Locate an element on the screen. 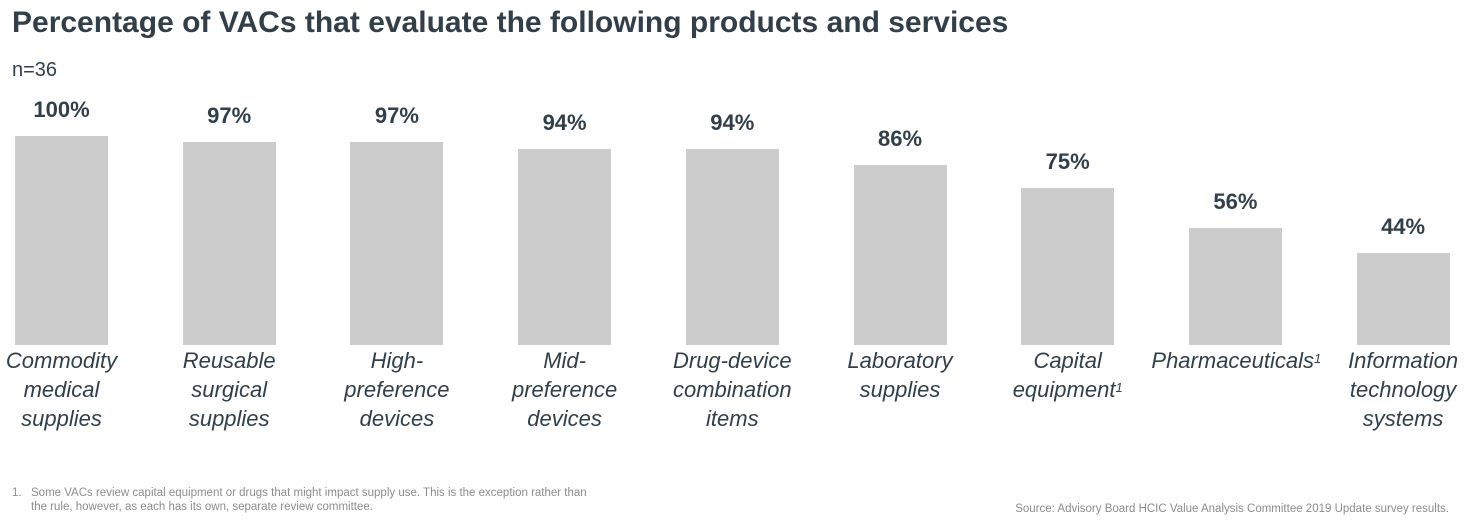  data-label: 86% is located at coordinates (900, 139).